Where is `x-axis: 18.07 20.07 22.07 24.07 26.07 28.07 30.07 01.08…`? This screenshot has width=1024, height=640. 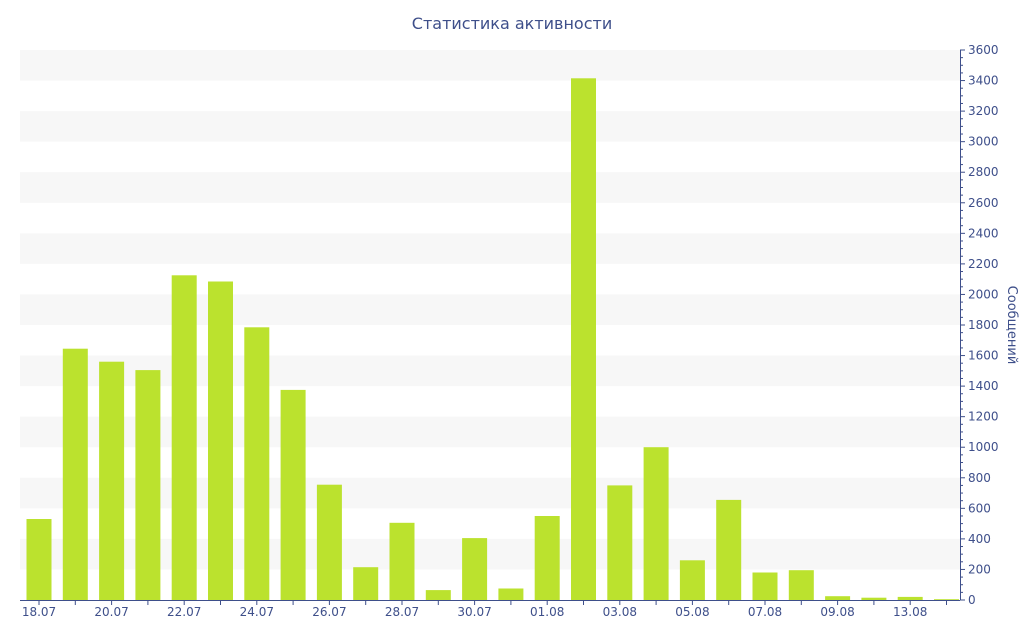 x-axis: 18.07 20.07 22.07 24.07 26.07 28.07 30.07 01.08… is located at coordinates (490, 609).